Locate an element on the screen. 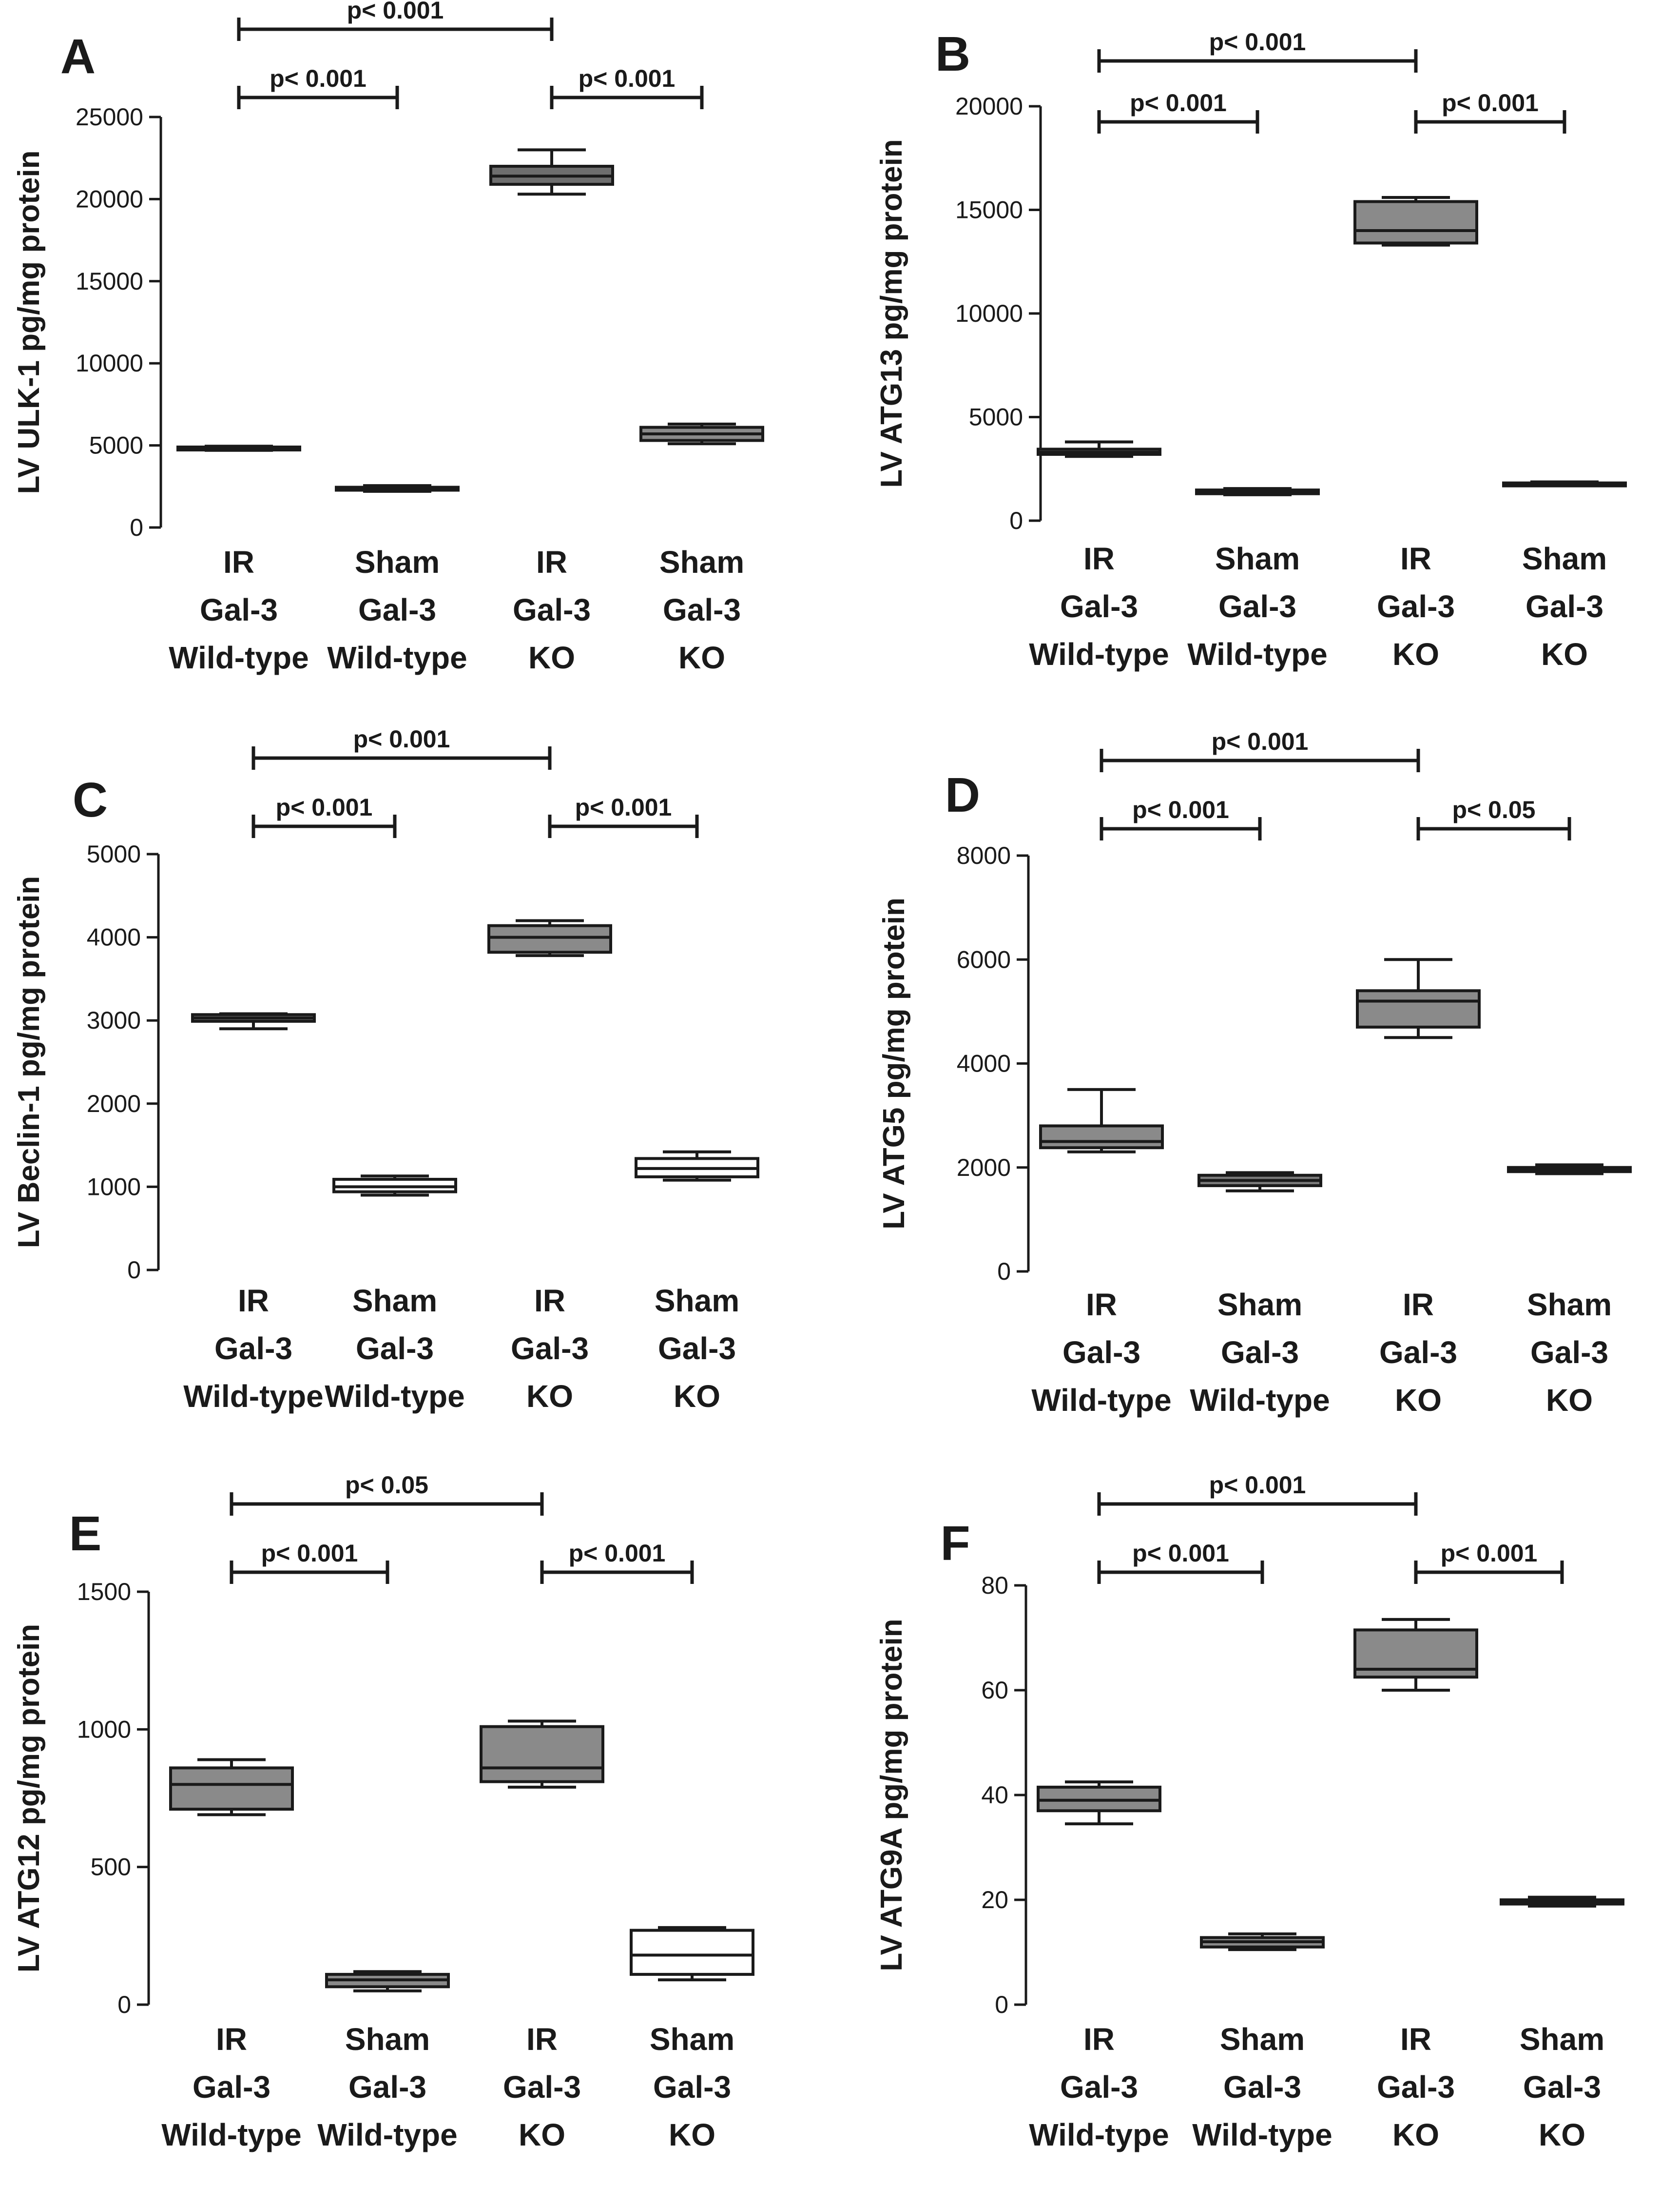 The width and height of the screenshot is (1680, 2186). y-tick-label: 40 is located at coordinates (994, 1795).